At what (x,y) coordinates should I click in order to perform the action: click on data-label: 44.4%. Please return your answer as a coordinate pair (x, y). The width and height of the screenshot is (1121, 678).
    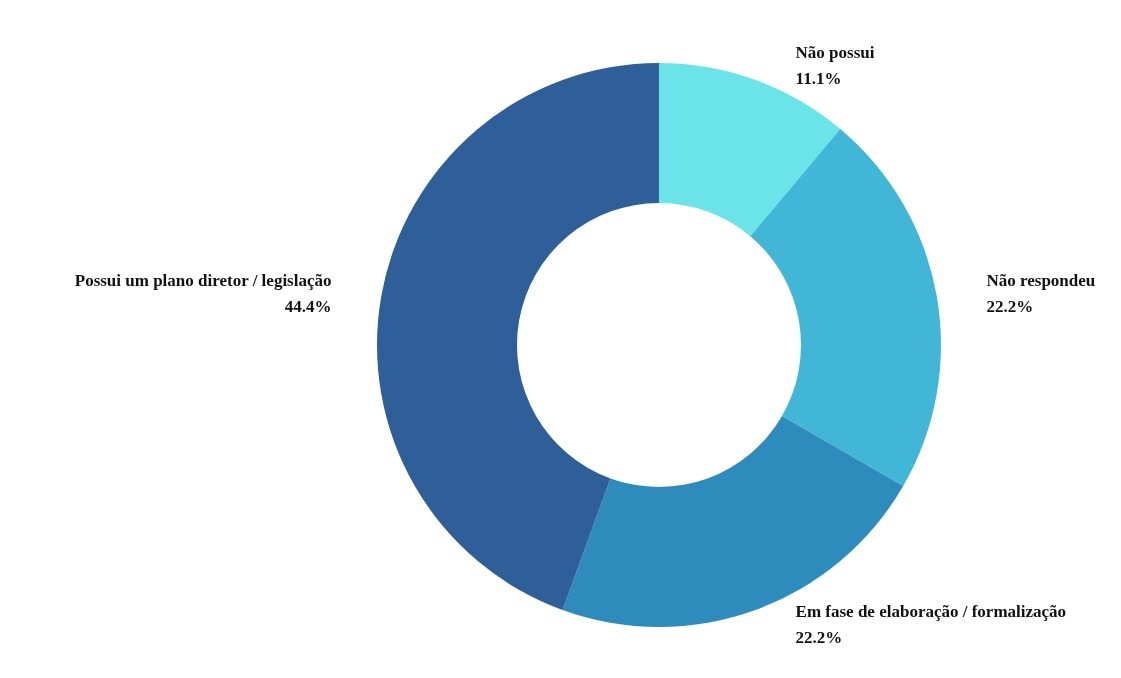
    Looking at the image, I should click on (308, 306).